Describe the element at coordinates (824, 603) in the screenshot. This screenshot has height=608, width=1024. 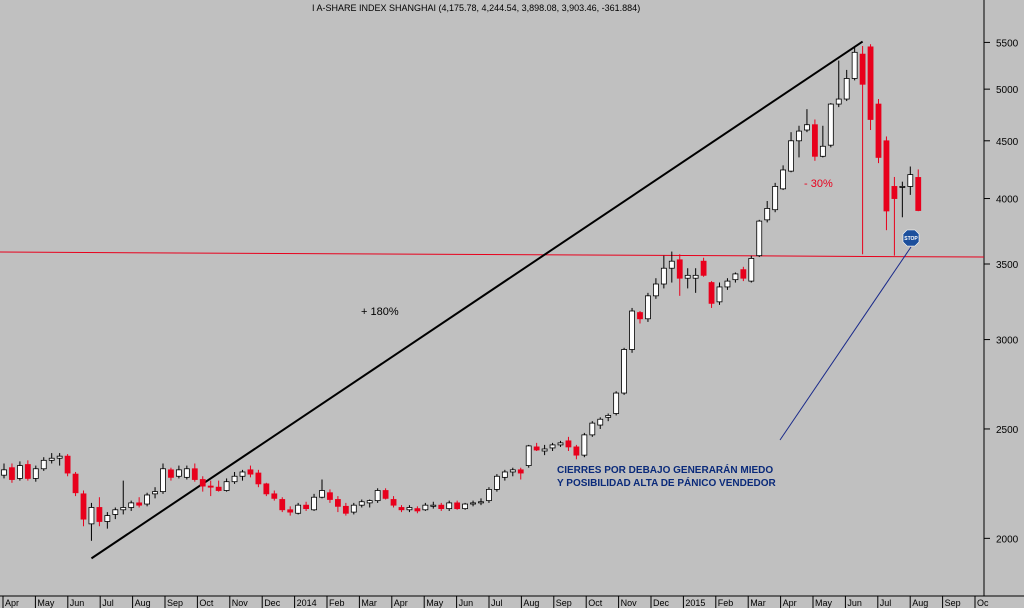
I see `x-tick-label: May` at that location.